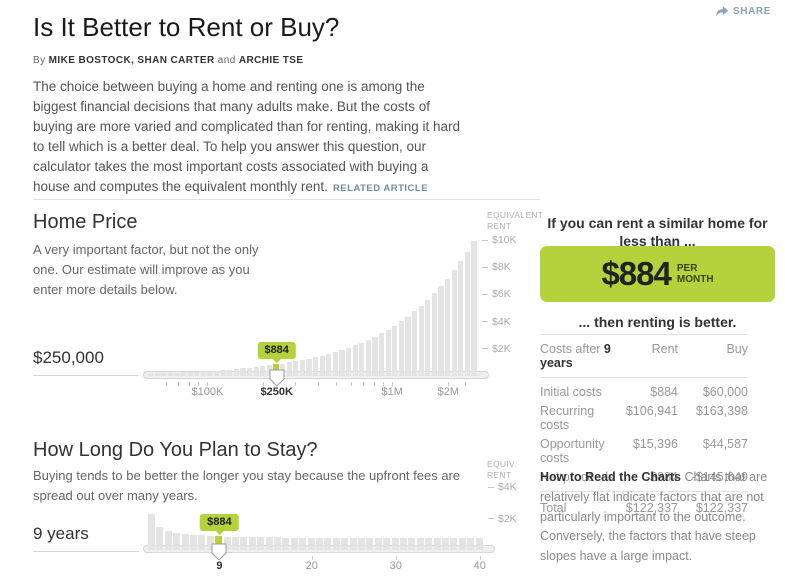 This screenshot has width=785, height=581. I want to click on stay-chart: $4K $2K 9 20 30 40 $884, so click(330, 525).